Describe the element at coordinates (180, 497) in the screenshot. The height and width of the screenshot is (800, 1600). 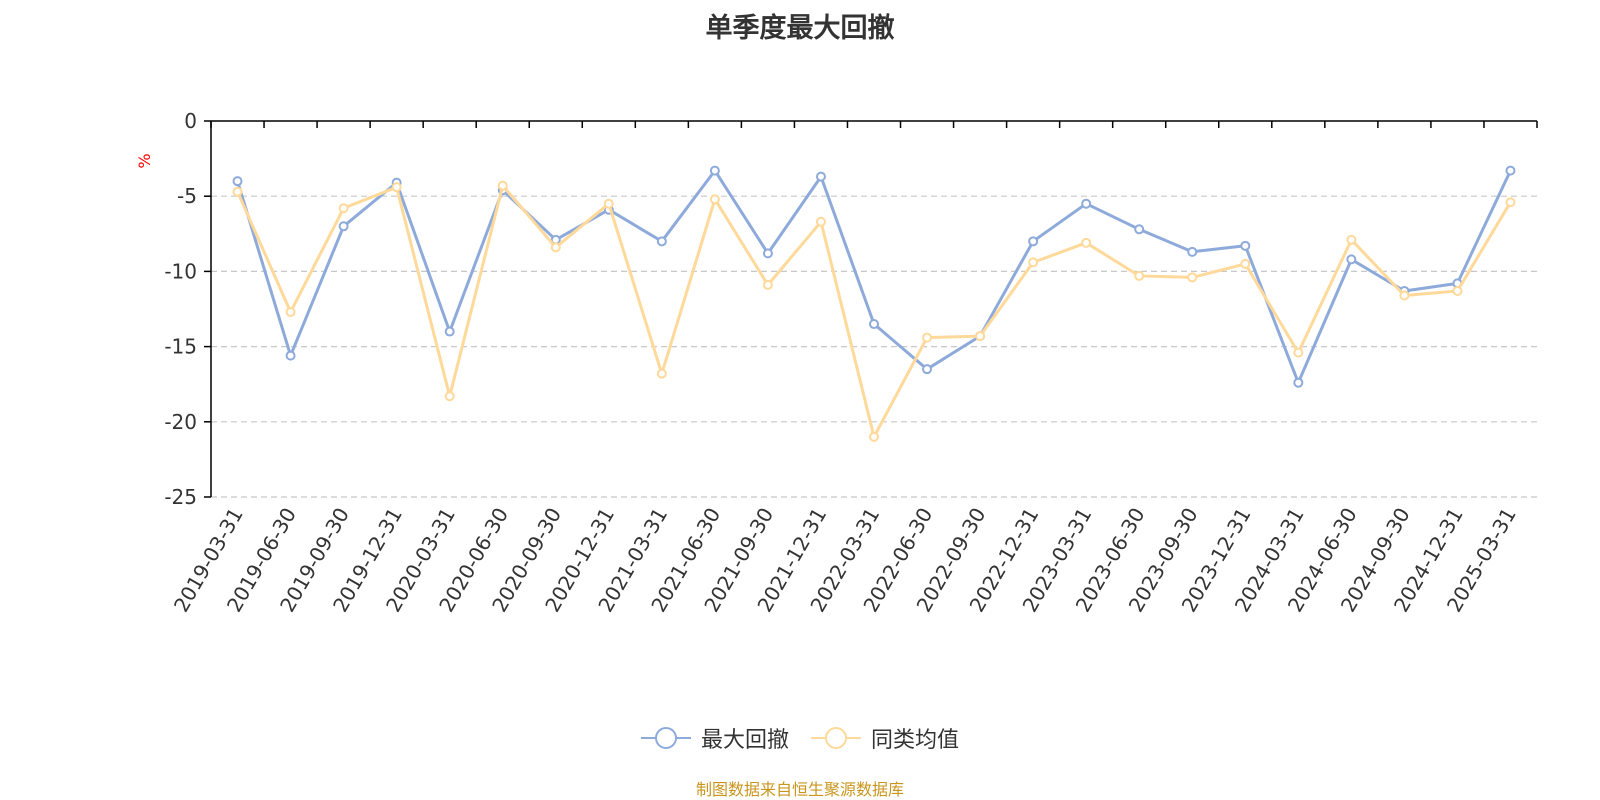
I see `y-tick-label: -25` at that location.